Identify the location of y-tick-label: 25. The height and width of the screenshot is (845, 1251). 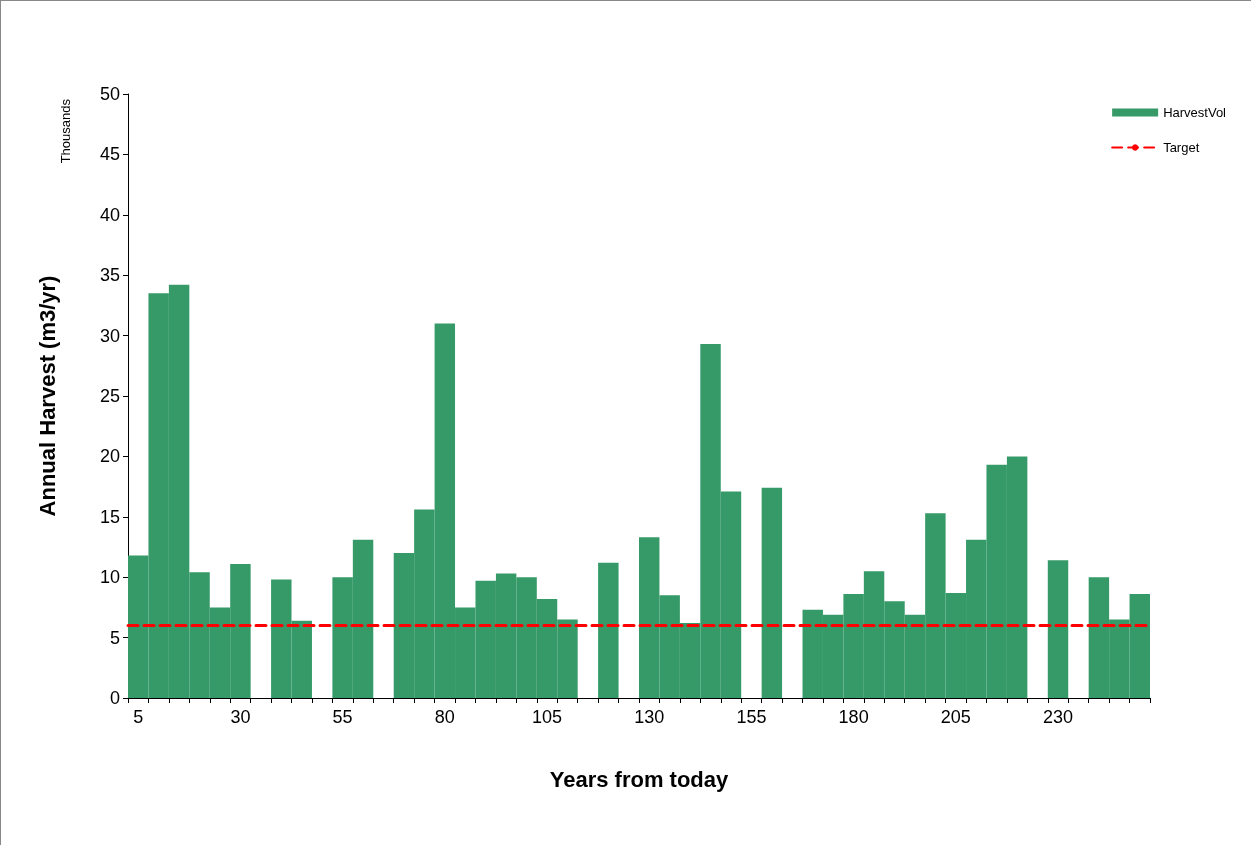
(109, 396).